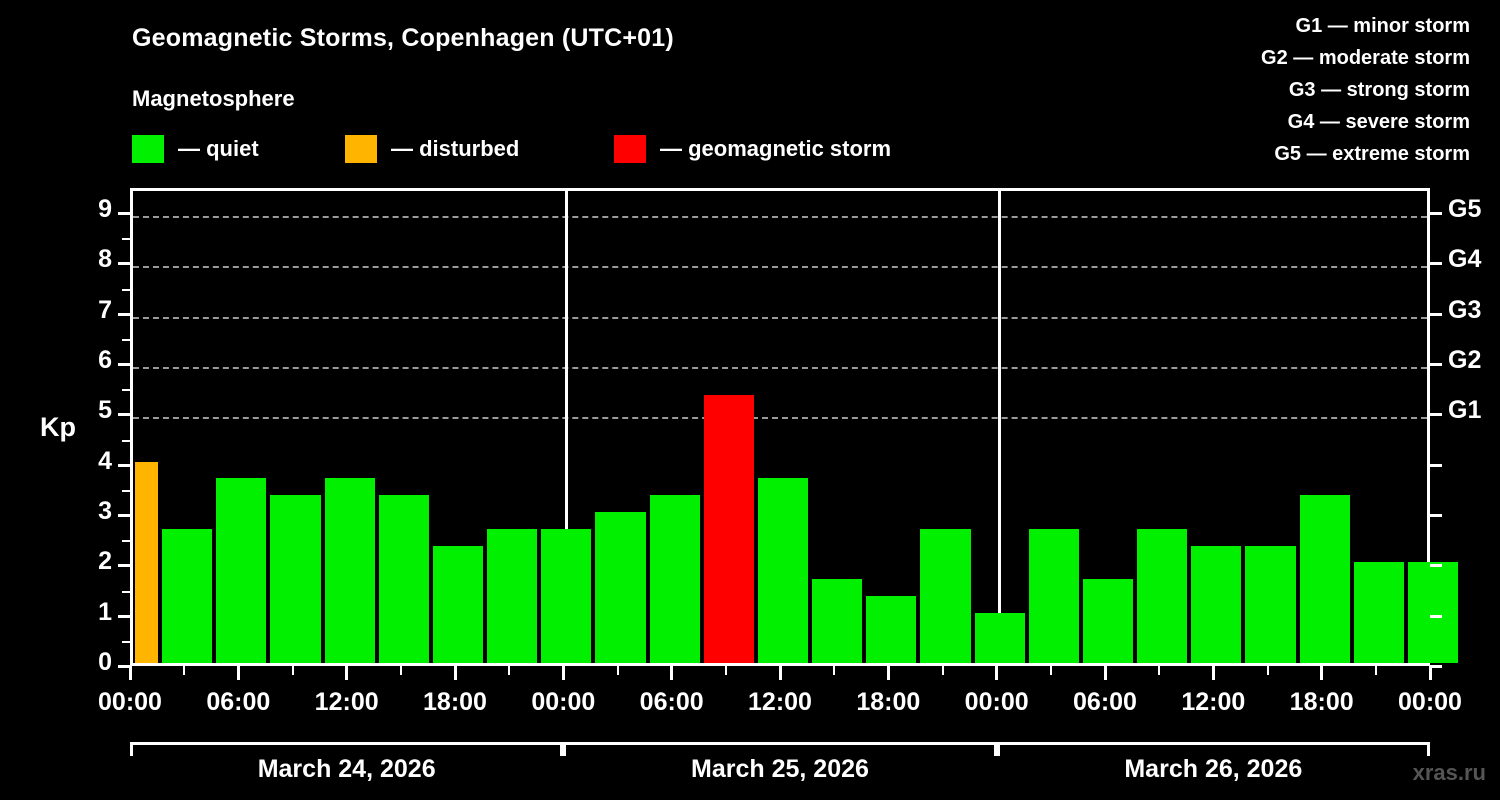  Describe the element at coordinates (58, 427) in the screenshot. I see `y-axis-title: Kp` at that location.